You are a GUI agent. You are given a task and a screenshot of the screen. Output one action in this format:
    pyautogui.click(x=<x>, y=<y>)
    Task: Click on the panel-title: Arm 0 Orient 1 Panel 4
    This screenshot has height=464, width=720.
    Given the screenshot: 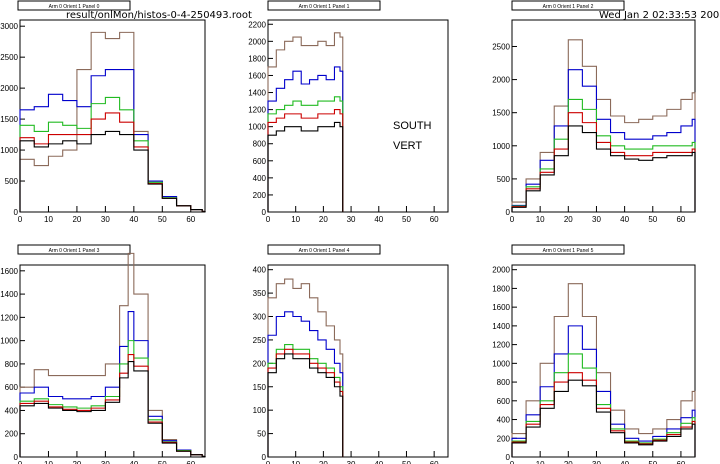 What is the action you would take?
    pyautogui.click(x=324, y=251)
    